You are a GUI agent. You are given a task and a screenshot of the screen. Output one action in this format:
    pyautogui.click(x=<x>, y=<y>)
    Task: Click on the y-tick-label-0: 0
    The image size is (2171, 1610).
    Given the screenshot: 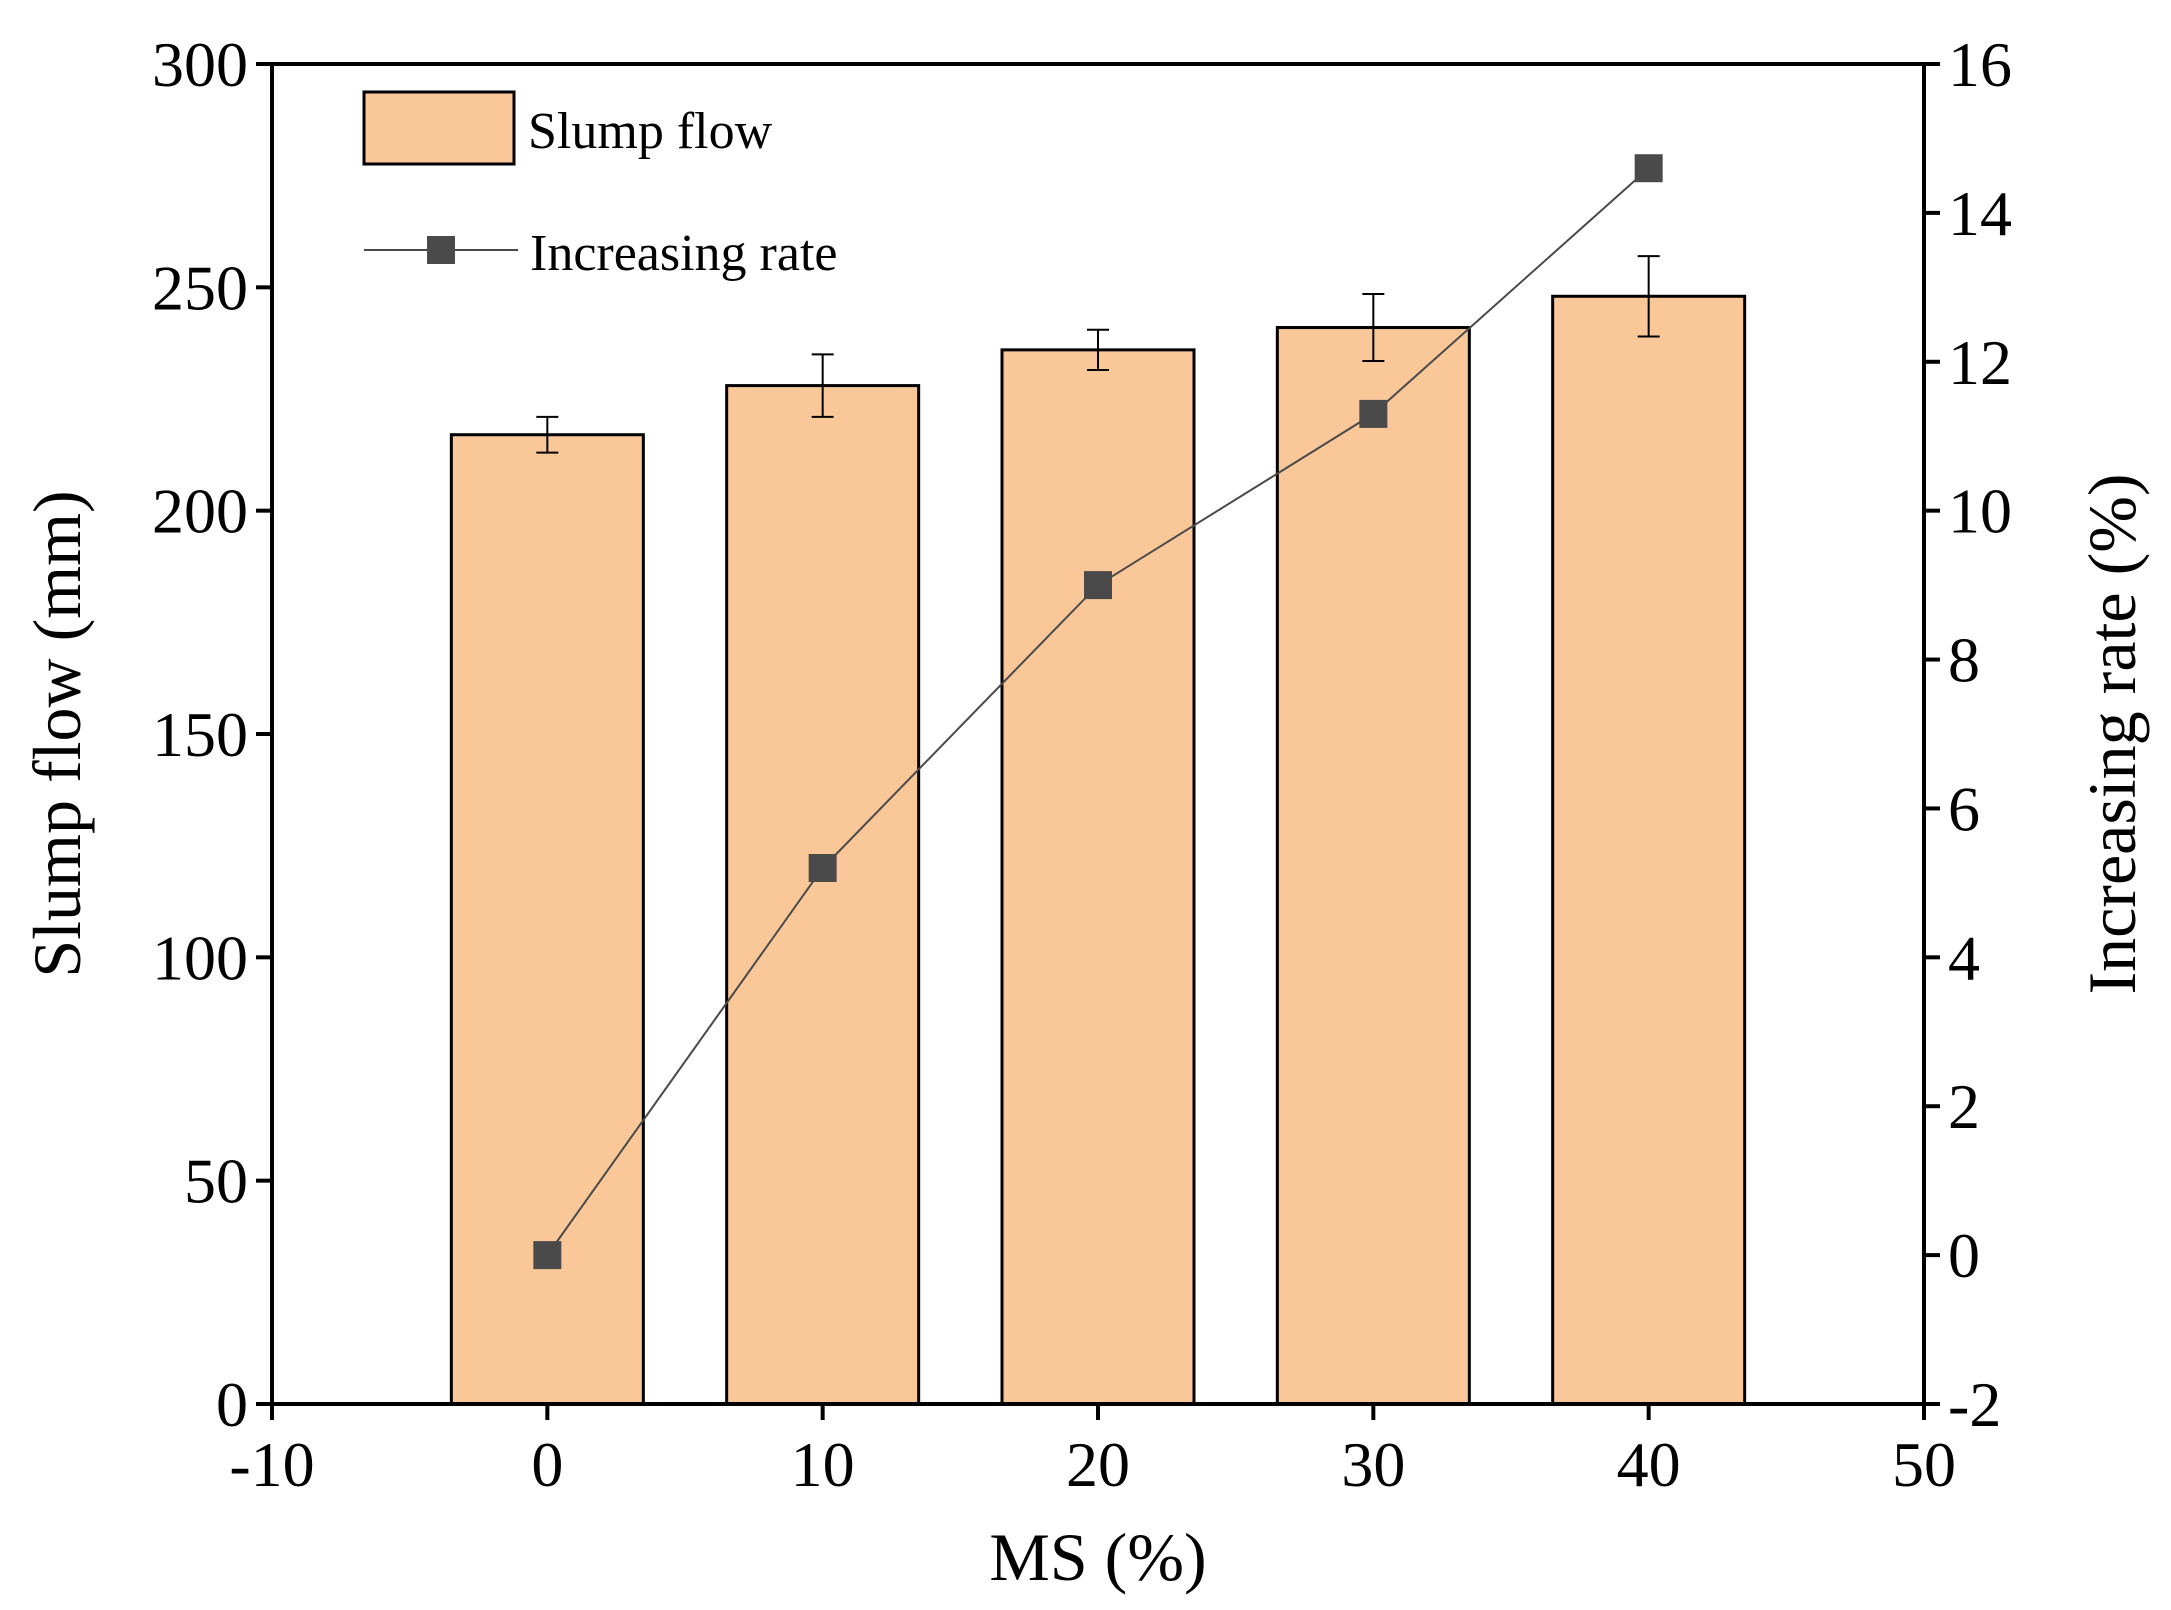 What is the action you would take?
    pyautogui.click(x=232, y=1404)
    